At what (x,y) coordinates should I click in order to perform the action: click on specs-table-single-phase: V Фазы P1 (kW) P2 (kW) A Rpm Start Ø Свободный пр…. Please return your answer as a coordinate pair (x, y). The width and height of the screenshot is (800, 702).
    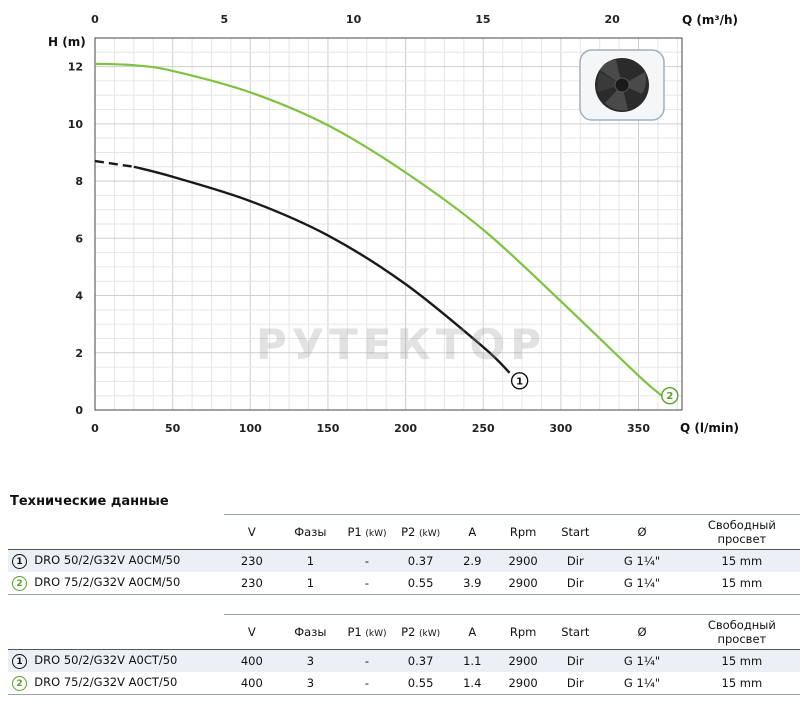
    Looking at the image, I should click on (404, 554).